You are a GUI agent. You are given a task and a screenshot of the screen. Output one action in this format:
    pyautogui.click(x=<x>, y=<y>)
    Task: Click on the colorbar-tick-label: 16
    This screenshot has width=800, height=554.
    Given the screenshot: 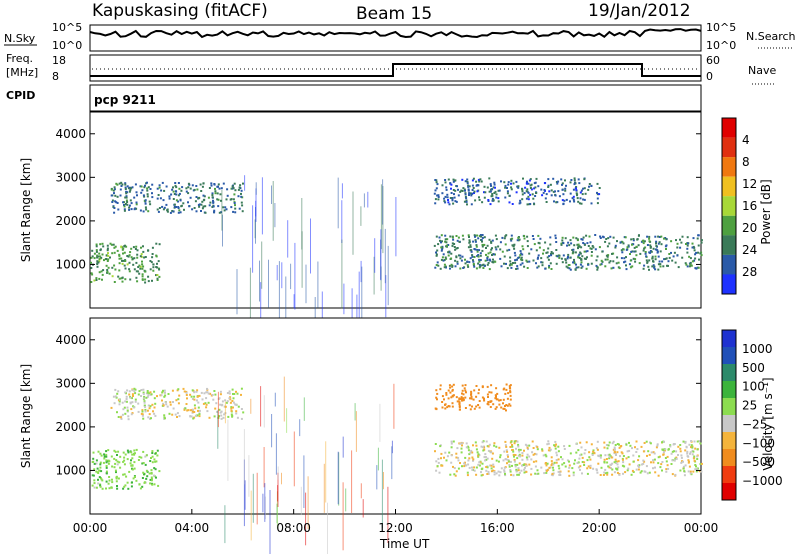 What is the action you would take?
    pyautogui.click(x=749, y=206)
    